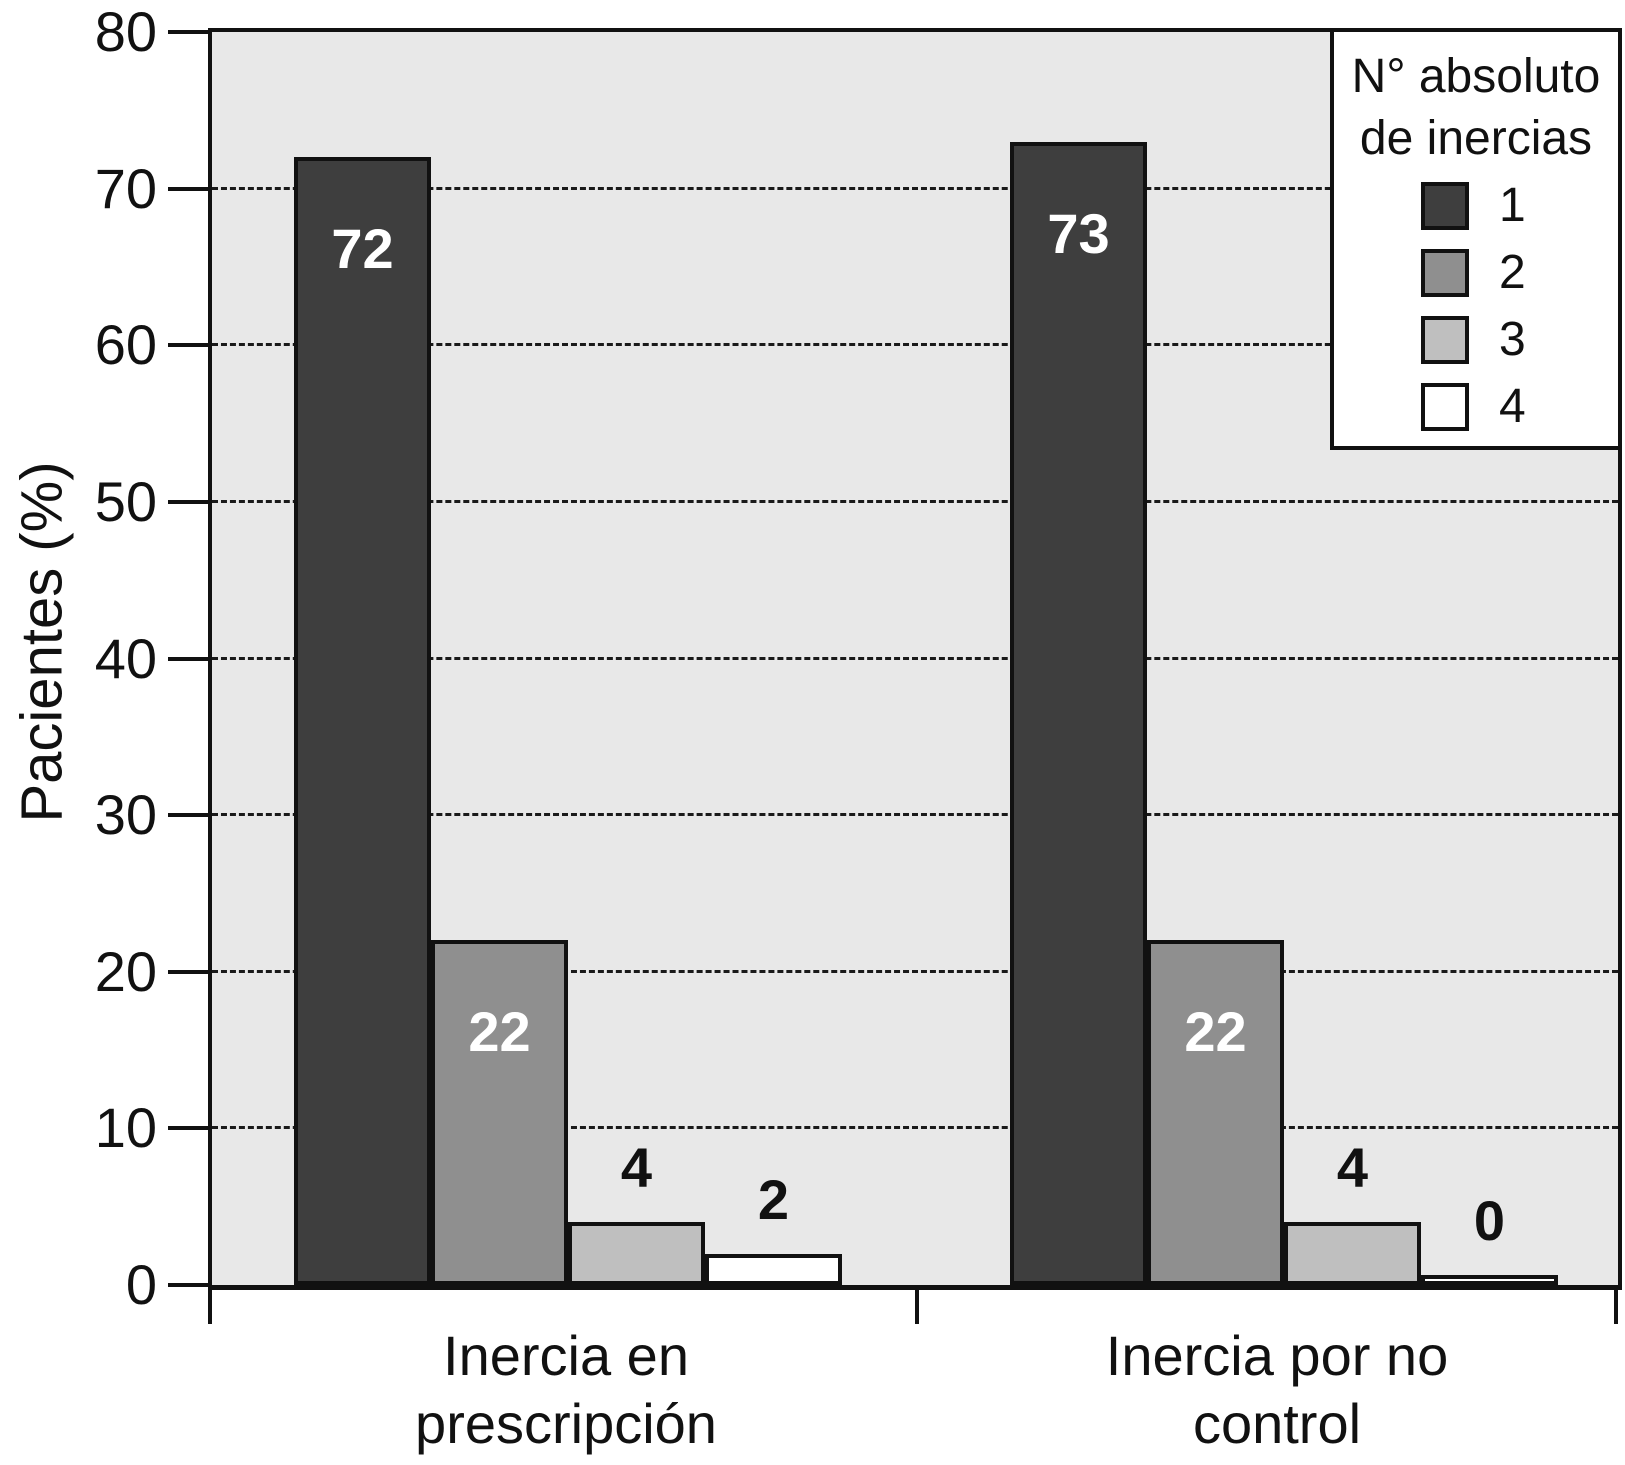 The height and width of the screenshot is (1465, 1625). Describe the element at coordinates (125, 345) in the screenshot. I see `y-tick-label-60: 60` at that location.